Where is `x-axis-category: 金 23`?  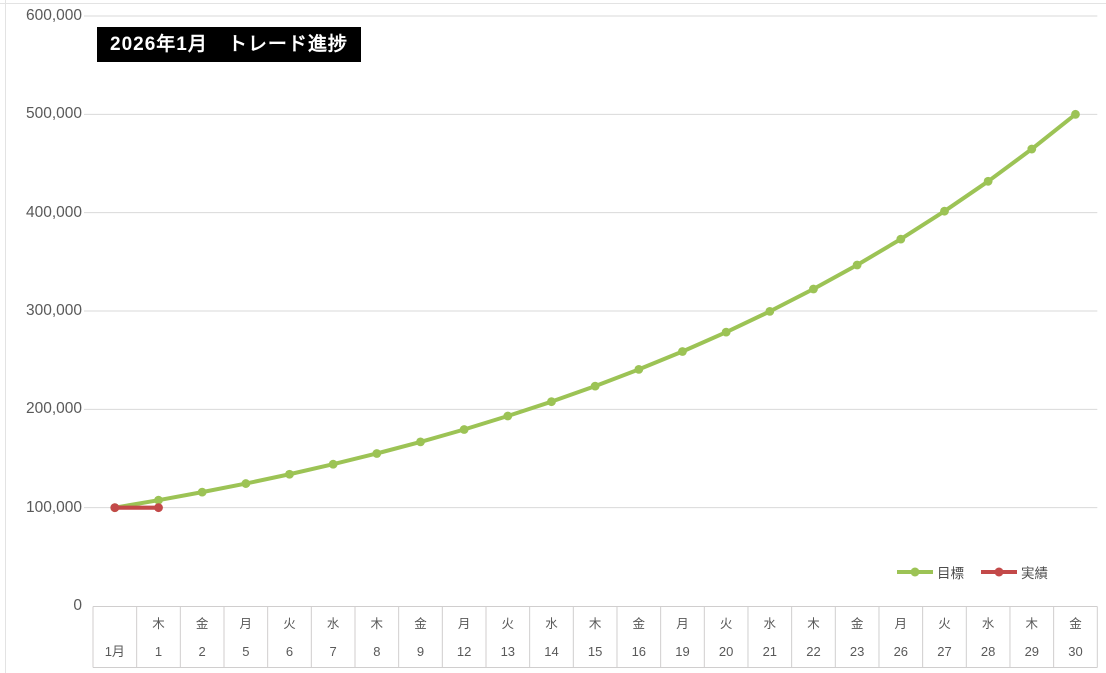 x-axis-category: 金 23 is located at coordinates (857, 637).